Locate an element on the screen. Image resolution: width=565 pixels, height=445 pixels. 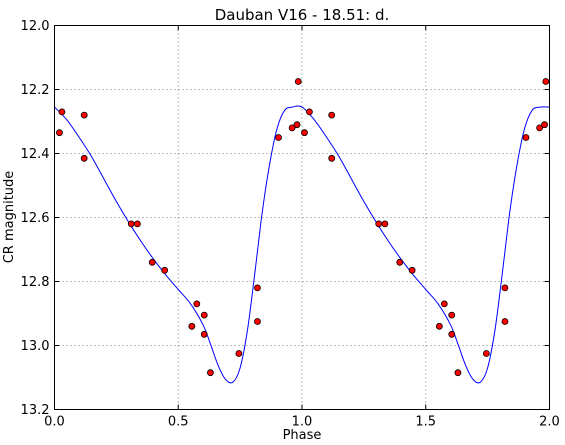
x-tick-label: 0.0 is located at coordinates (54, 422).